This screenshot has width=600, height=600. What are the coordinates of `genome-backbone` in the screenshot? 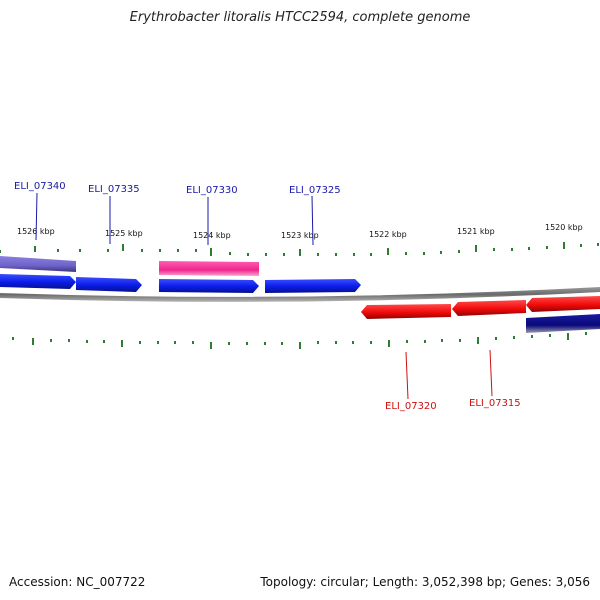 It's located at (300, 294).